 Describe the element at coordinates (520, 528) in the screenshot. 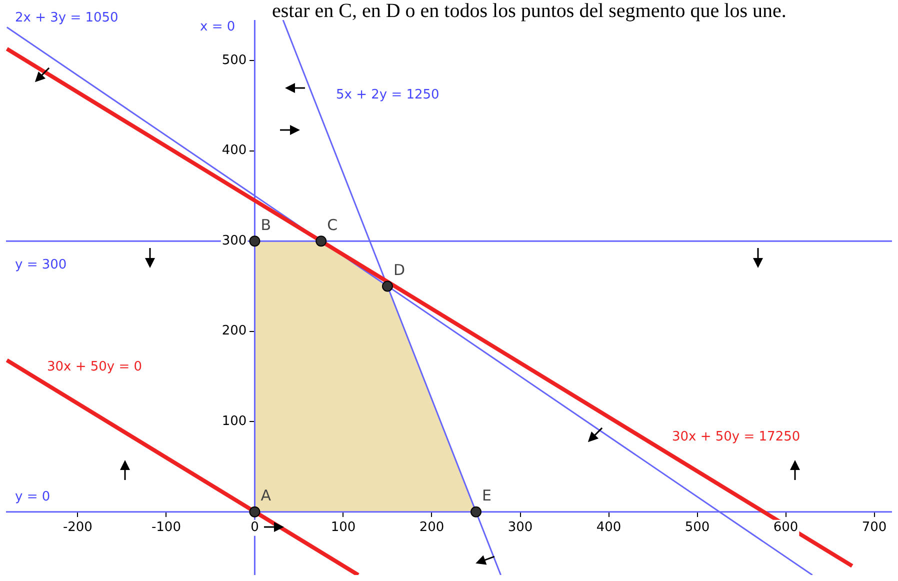

I see `x-tick-label: 300` at that location.